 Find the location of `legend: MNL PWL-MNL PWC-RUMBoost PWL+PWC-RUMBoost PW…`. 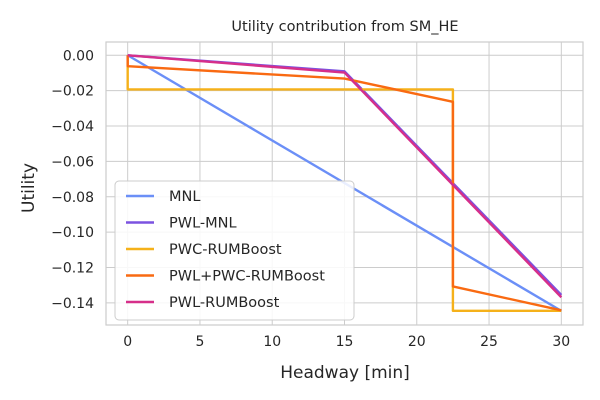

legend: MNL PWL-MNL PWC-RUMBoost PWL+PWC-RUMBoost PW… is located at coordinates (234, 250).